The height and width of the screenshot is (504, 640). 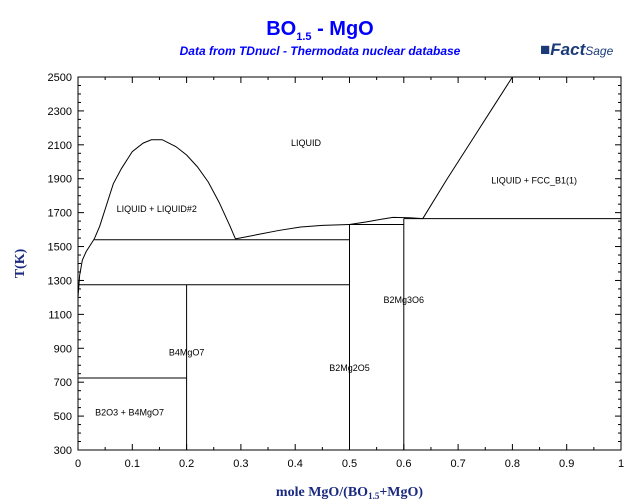 What do you see at coordinates (295, 464) in the screenshot?
I see `x-tick-label: 0.4` at bounding box center [295, 464].